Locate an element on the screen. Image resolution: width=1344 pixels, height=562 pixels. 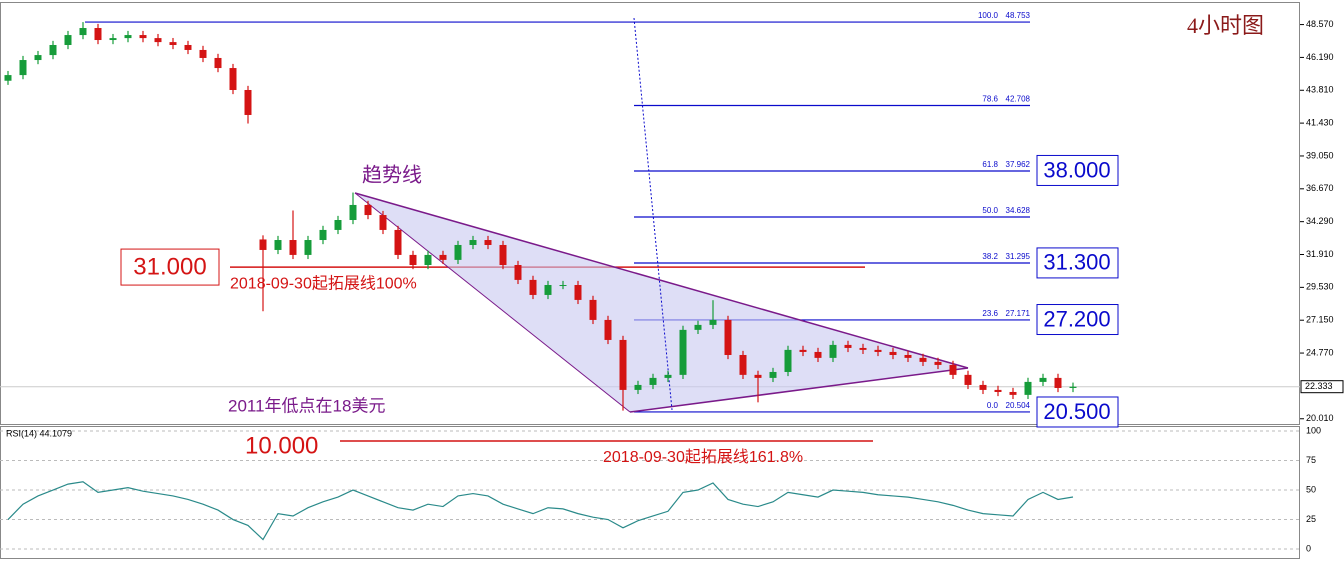
note: 2011年低点在18美元 is located at coordinates (306, 405).